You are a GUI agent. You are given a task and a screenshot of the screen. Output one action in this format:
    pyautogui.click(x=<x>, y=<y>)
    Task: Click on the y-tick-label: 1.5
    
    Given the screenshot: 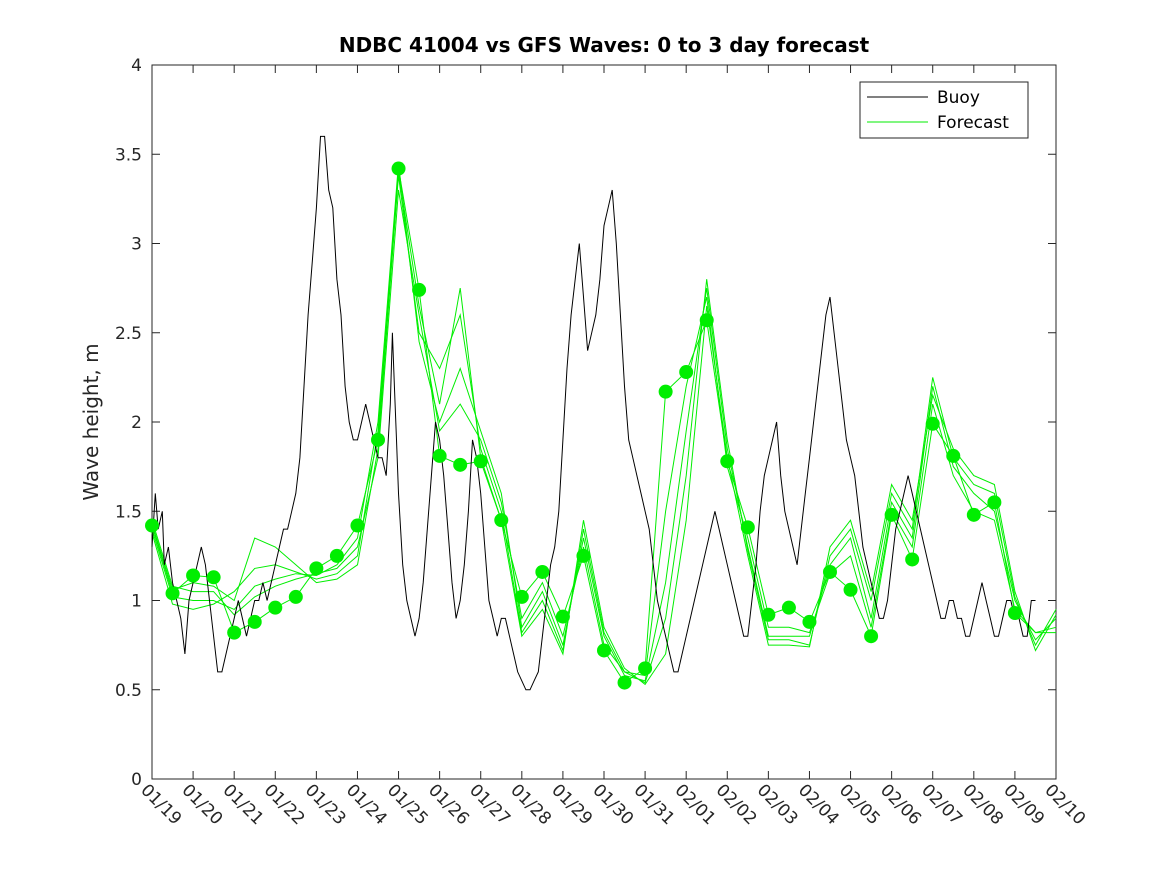 What is the action you would take?
    pyautogui.click(x=128, y=512)
    